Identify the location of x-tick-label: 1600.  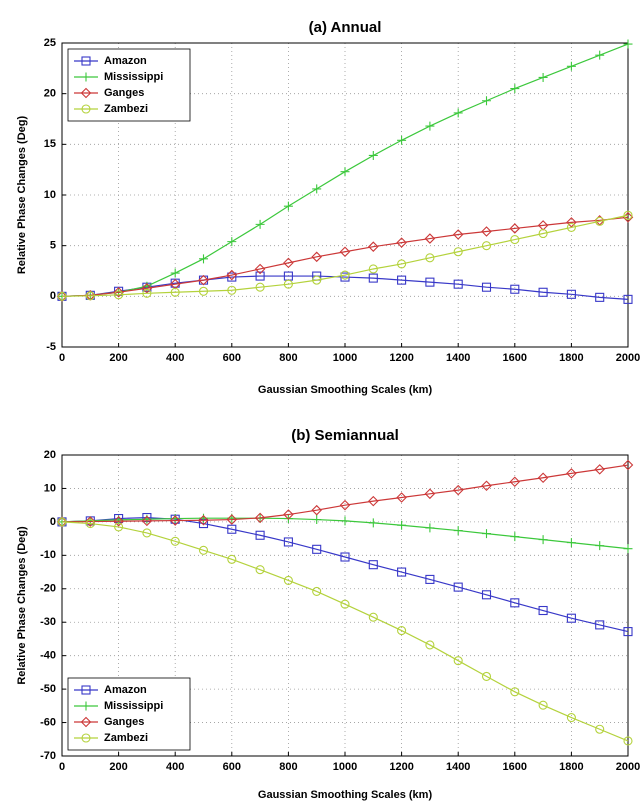
(515, 767).